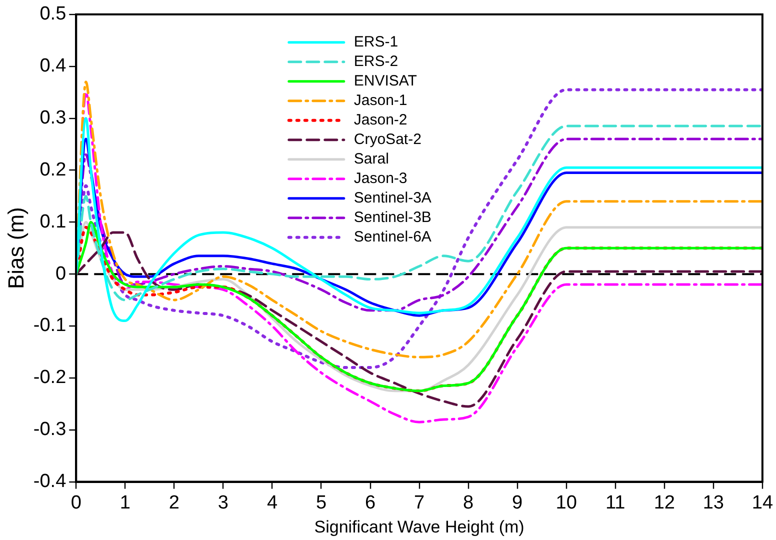 This screenshot has width=776, height=540. Describe the element at coordinates (388, 139) in the screenshot. I see `legend-label: CryoSat-2` at that location.